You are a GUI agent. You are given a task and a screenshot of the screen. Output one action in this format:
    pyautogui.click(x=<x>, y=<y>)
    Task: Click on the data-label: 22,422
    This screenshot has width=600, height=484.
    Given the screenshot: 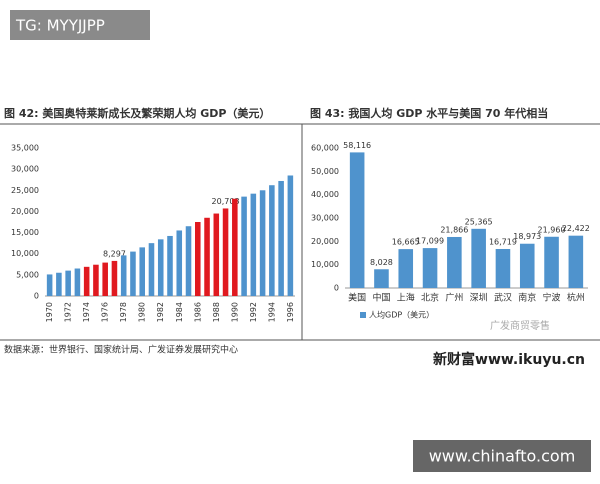 What is the action you would take?
    pyautogui.click(x=576, y=228)
    